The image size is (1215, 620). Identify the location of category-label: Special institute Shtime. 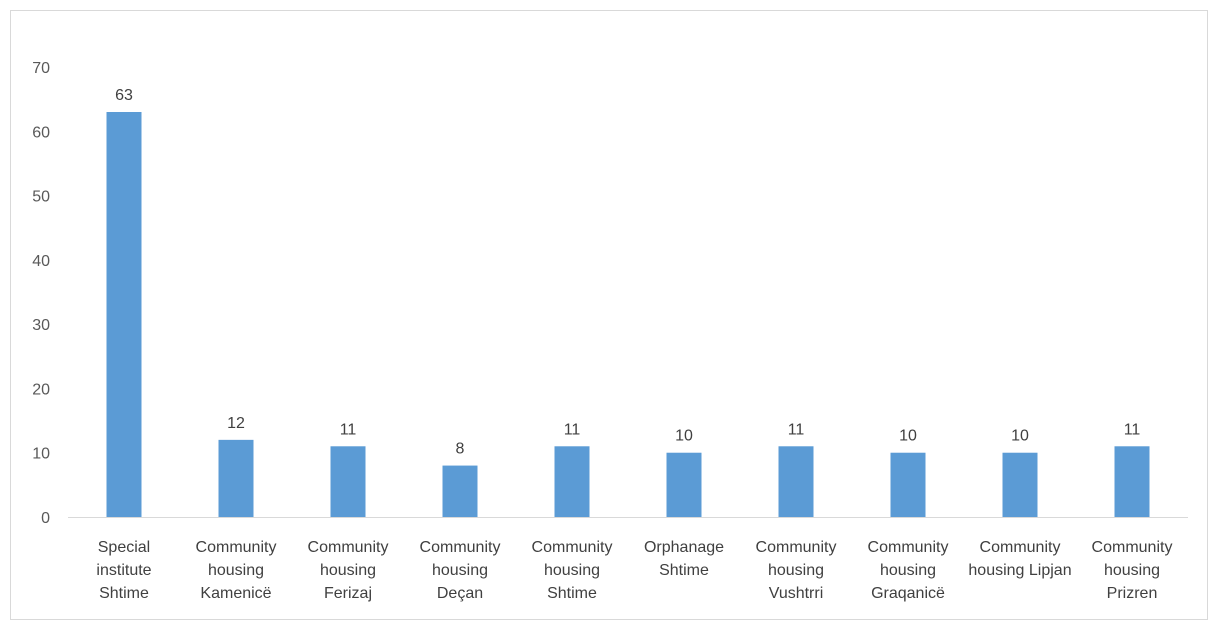
(123, 570).